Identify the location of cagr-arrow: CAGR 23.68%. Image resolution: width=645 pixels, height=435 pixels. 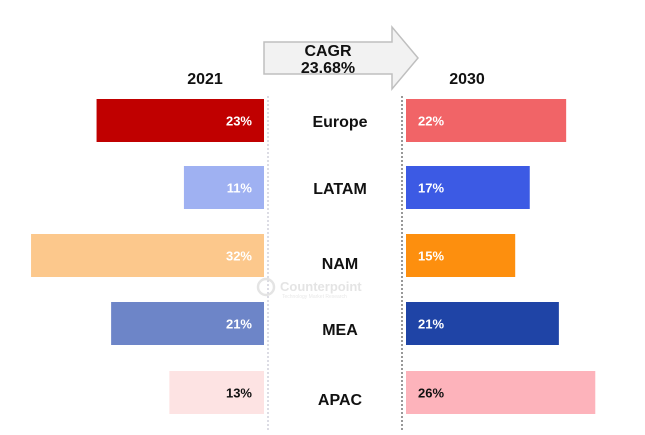
(341, 58).